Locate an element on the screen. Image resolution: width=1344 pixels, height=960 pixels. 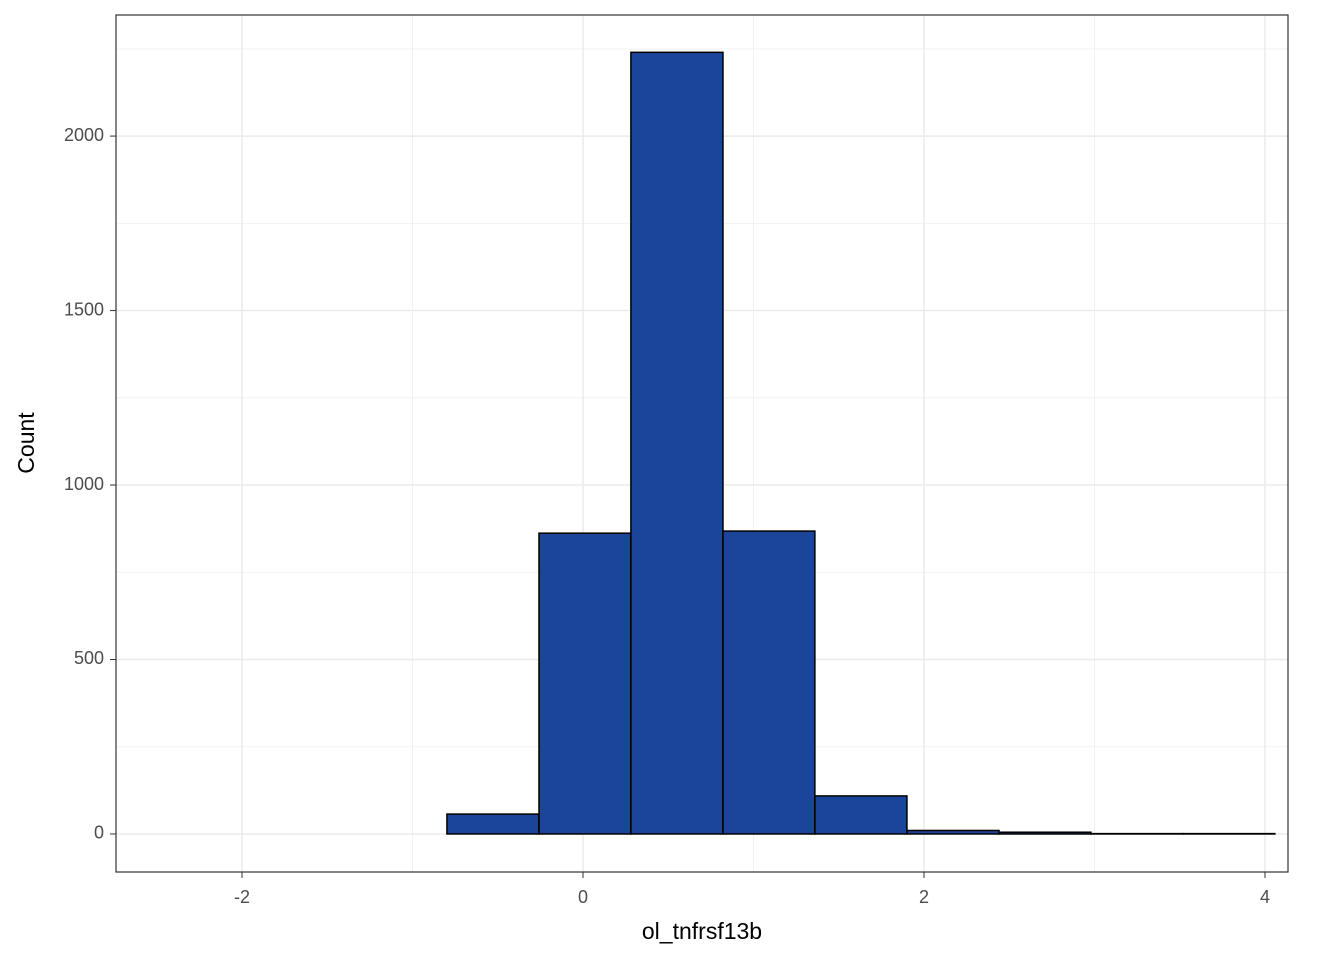
x-tick-label: -2 is located at coordinates (242, 897).